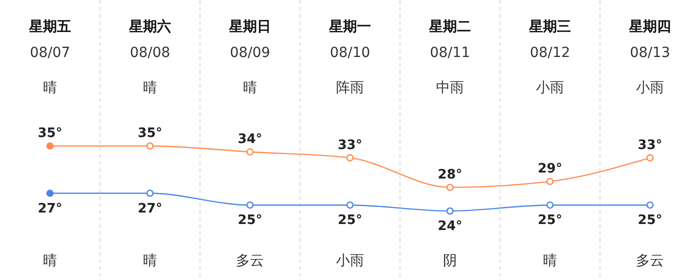  What do you see at coordinates (350, 53) in the screenshot?
I see `text: 08/10` at bounding box center [350, 53].